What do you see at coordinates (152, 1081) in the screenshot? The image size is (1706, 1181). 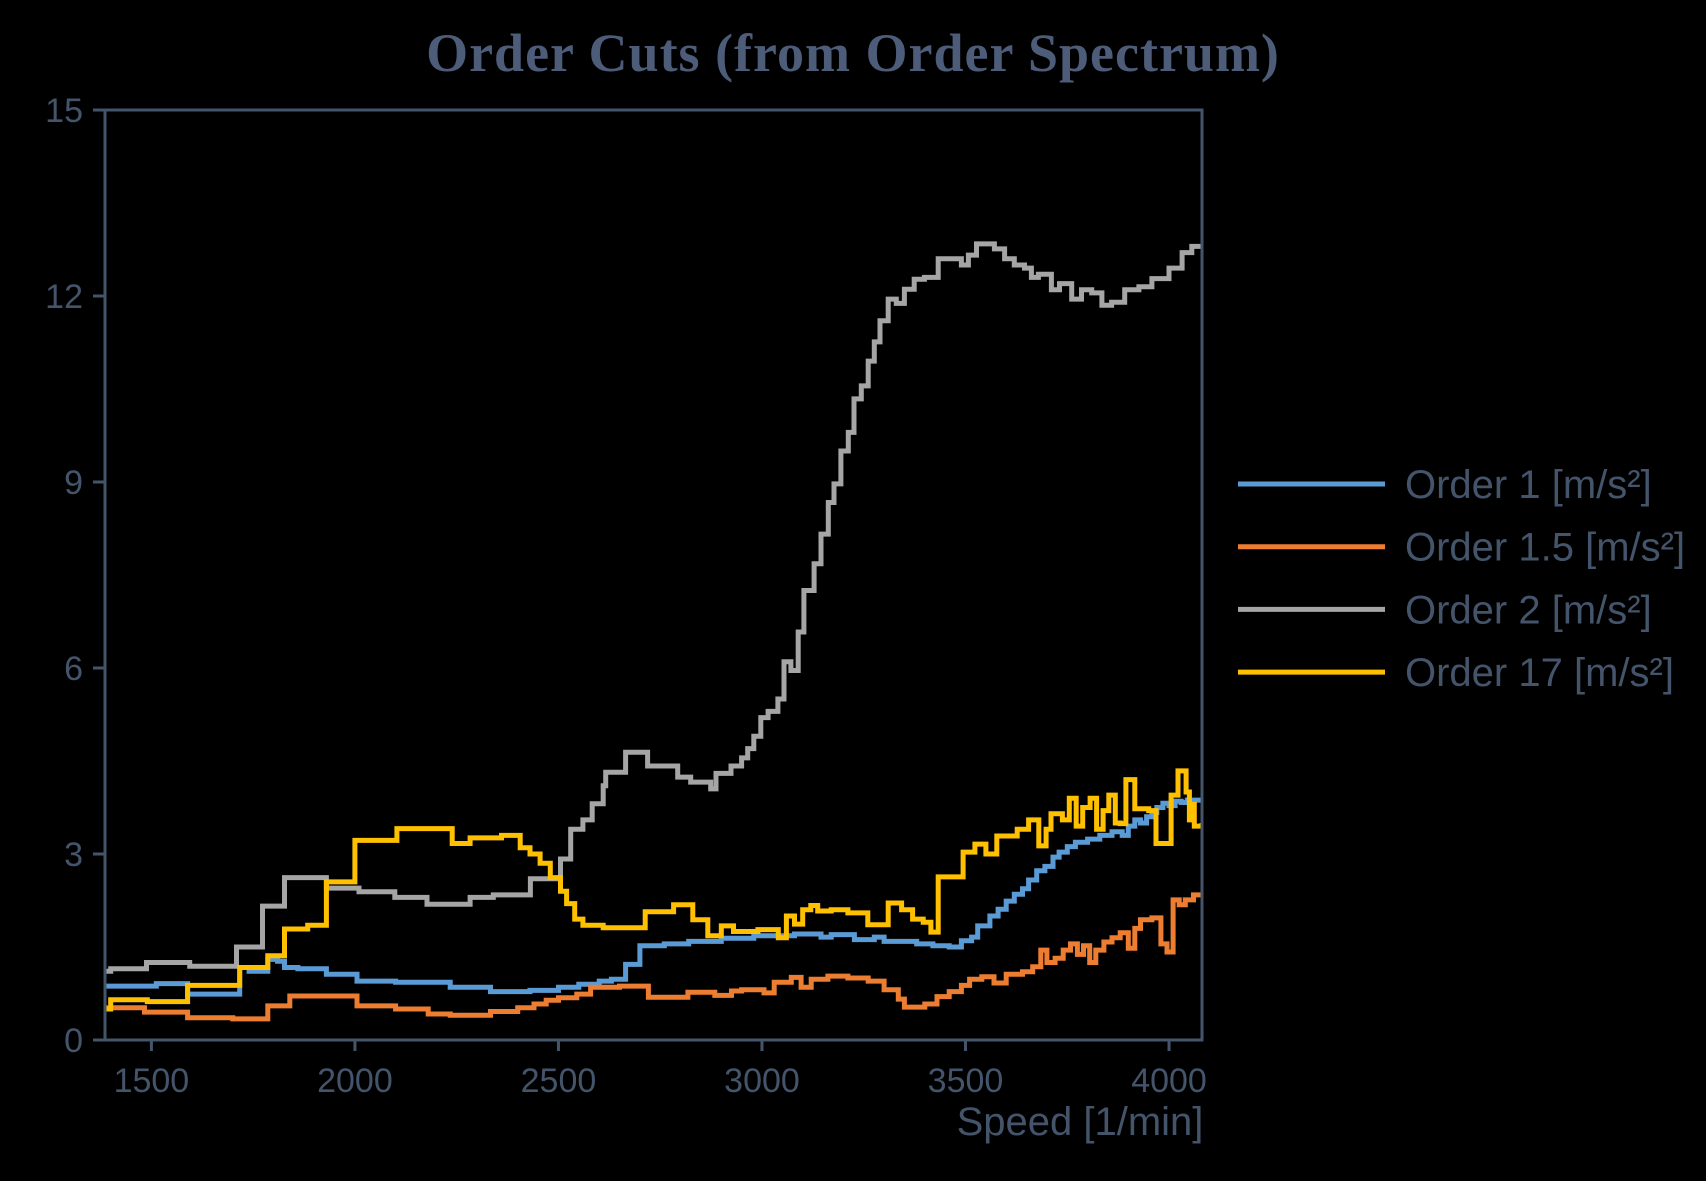 I see `x-tick-label: 1500` at bounding box center [152, 1081].